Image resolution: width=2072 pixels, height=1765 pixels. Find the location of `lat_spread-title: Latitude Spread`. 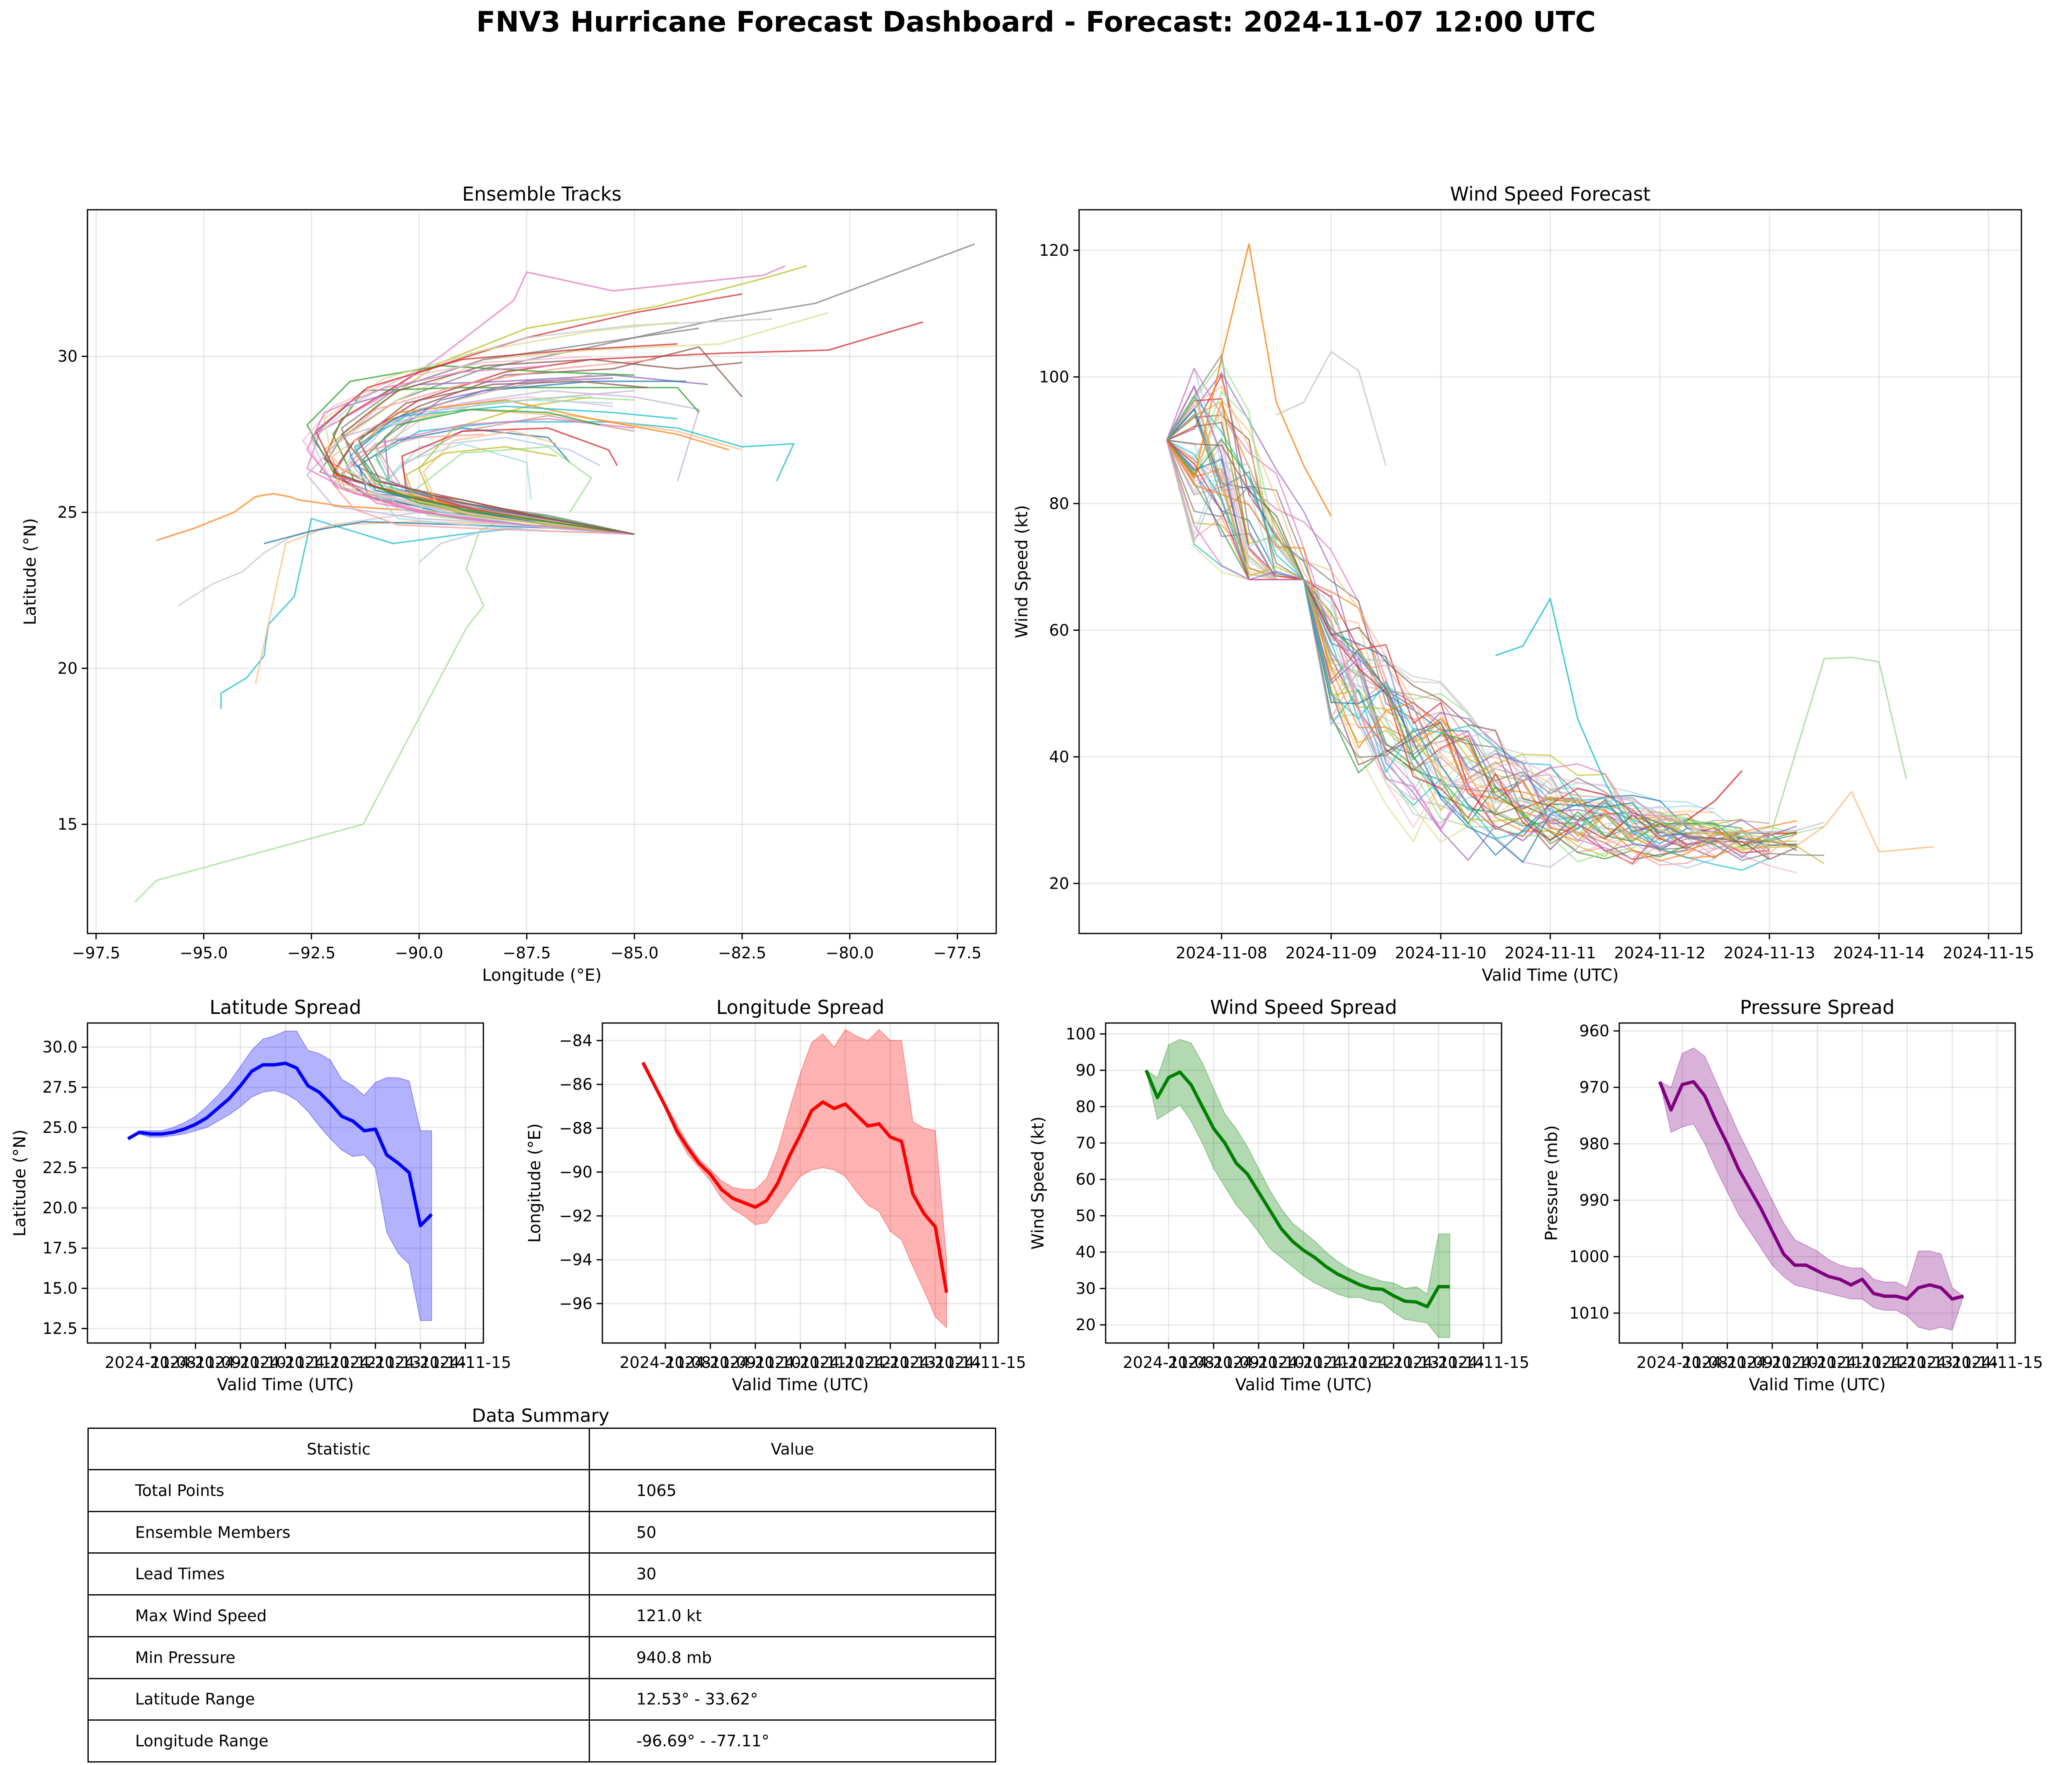

lat_spread-title: Latitude Spread is located at coordinates (286, 1007).